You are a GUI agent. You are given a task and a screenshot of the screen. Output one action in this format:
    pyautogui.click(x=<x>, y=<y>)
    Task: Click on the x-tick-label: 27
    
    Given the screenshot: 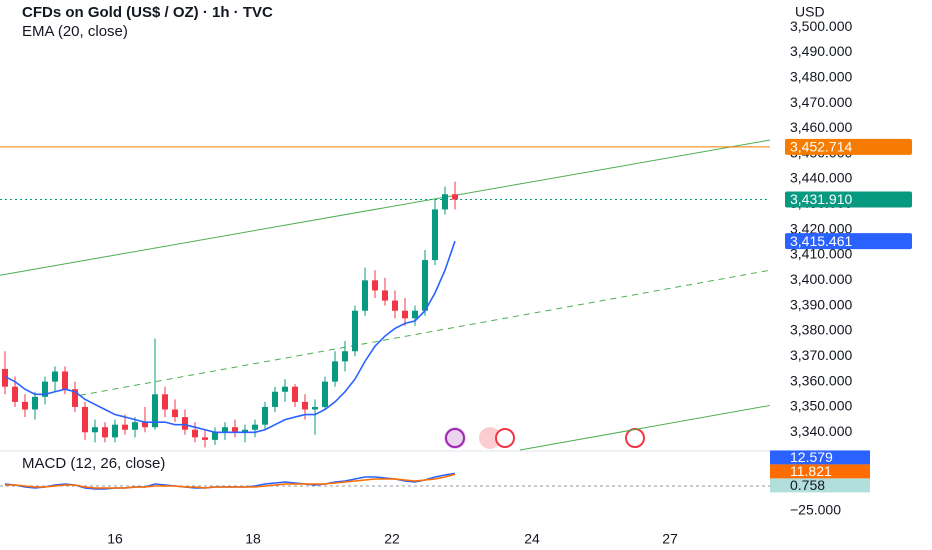 What is the action you would take?
    pyautogui.click(x=670, y=539)
    